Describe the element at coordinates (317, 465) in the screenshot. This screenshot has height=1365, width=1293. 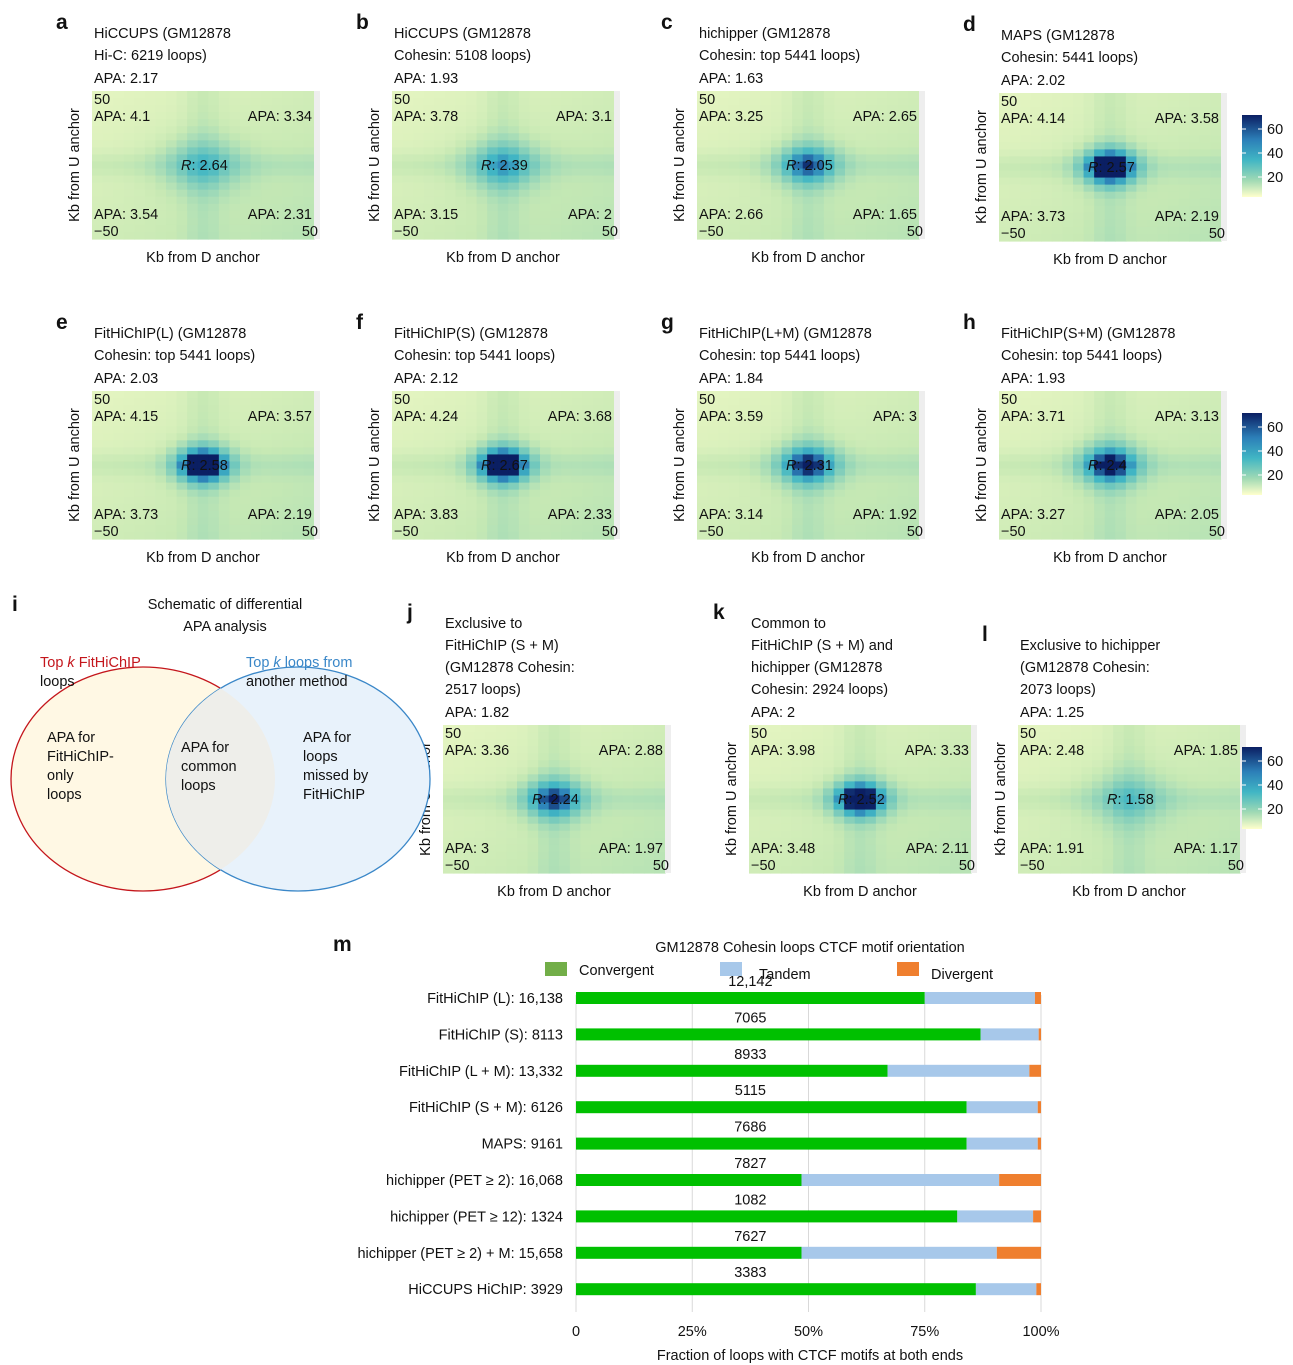
I see `heatmap-edge` at that location.